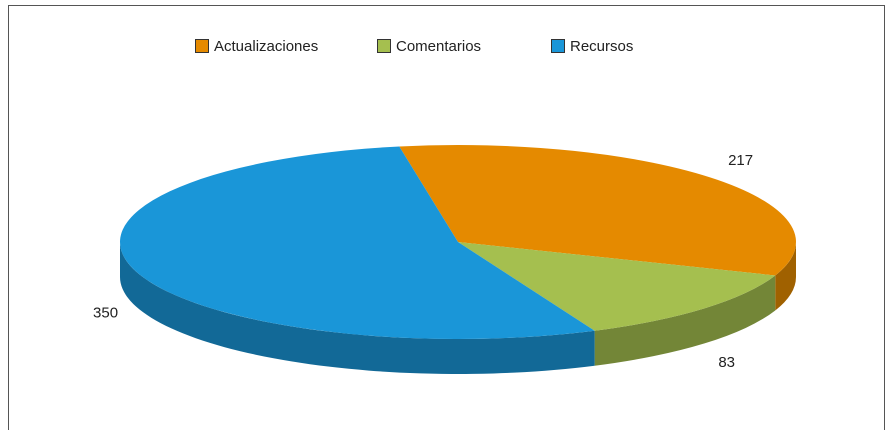 The height and width of the screenshot is (430, 894). What do you see at coordinates (105, 313) in the screenshot?
I see `data-label: 350` at bounding box center [105, 313].